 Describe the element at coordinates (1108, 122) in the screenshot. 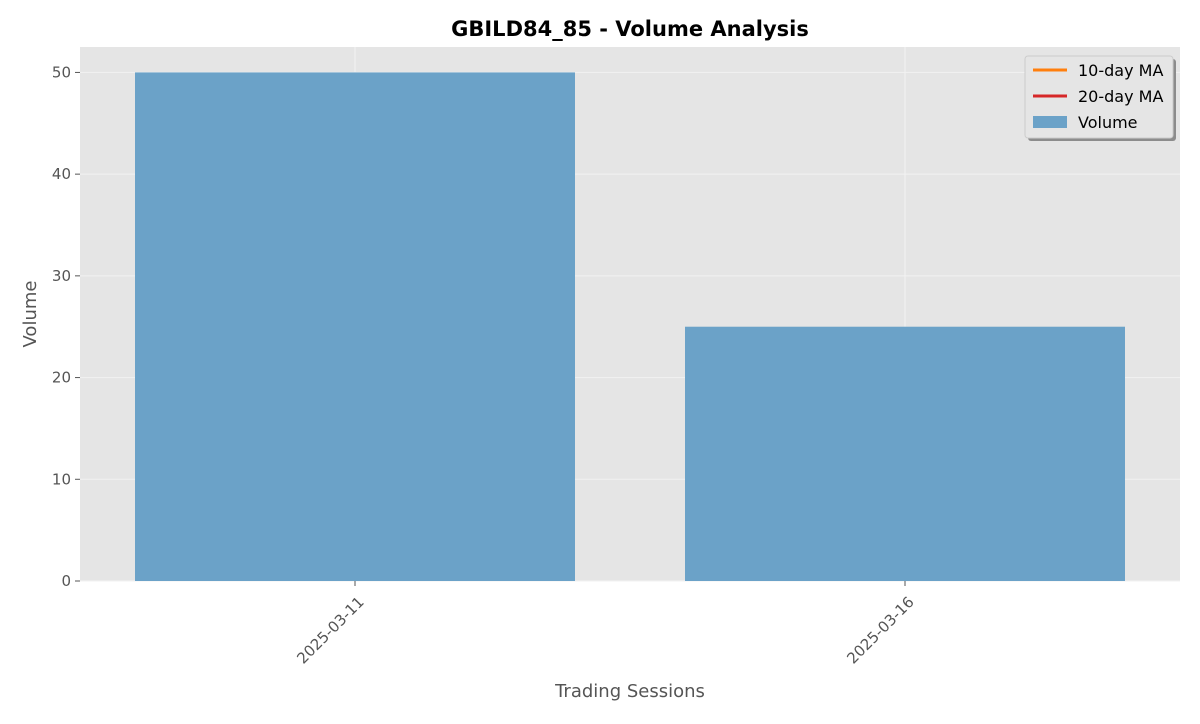

I see `legend-label-2: Volume` at that location.